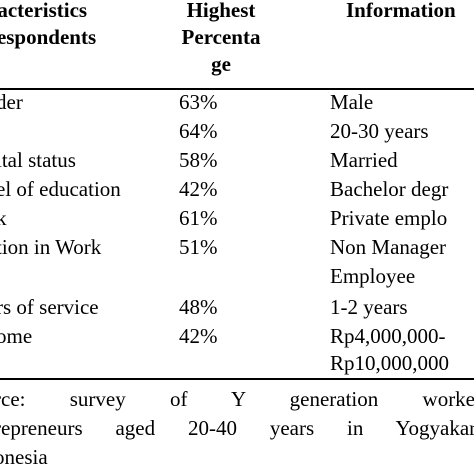  I want to click on source-line: repreneurs aged 20-40 years in Yogyakart, so click(237, 428).